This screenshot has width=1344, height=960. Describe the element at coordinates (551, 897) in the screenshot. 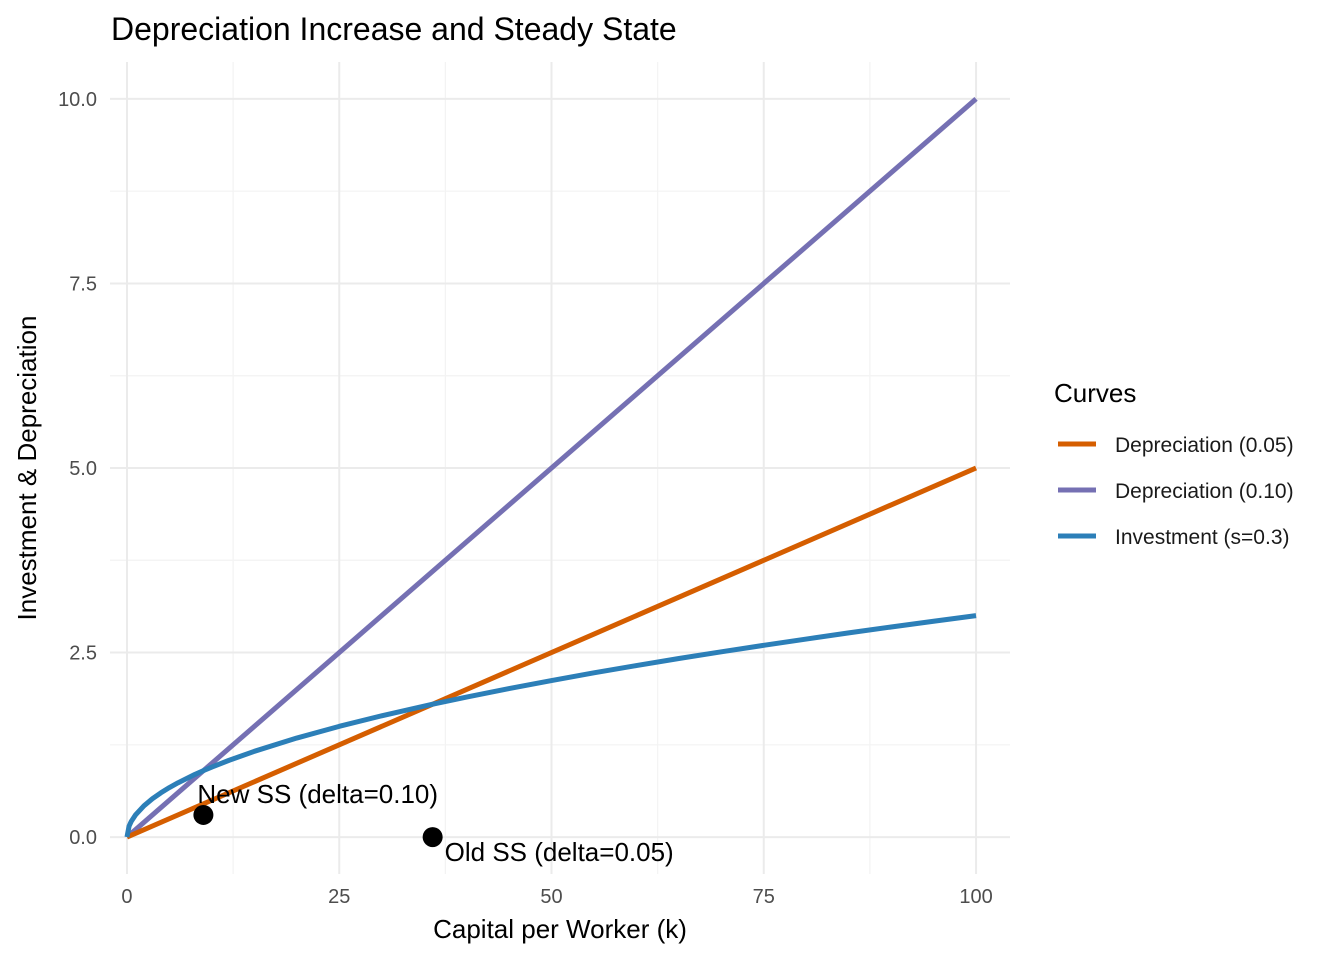

I see `x-tick-label: 50` at that location.